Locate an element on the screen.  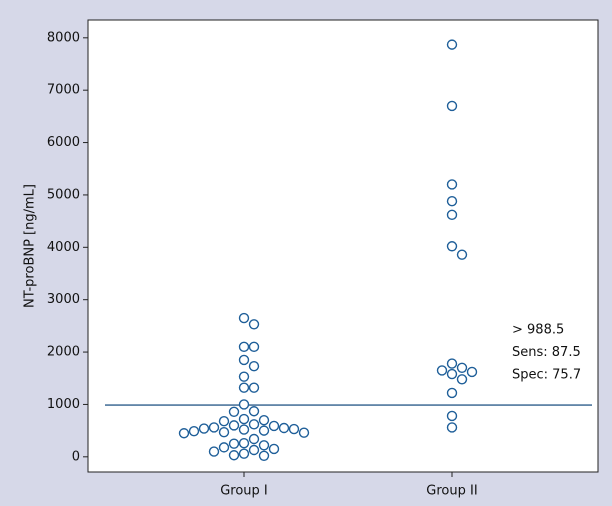
y-tick-label: 5000 is located at coordinates (63, 194).